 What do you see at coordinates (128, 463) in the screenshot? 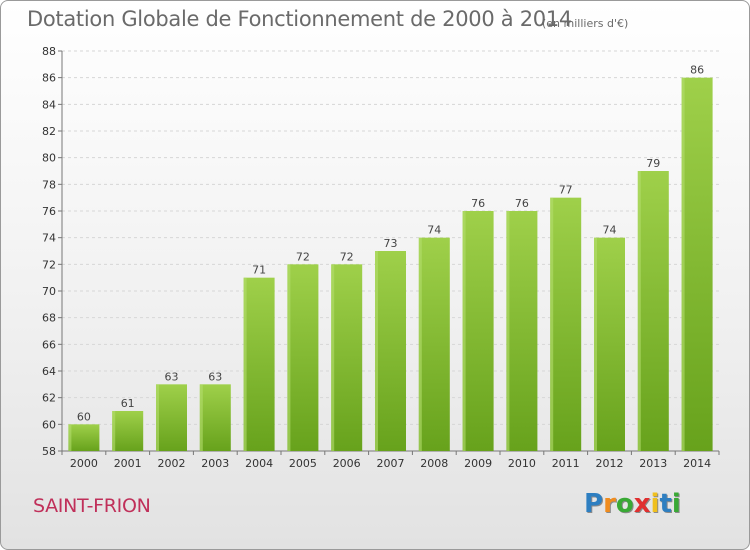
I see `x-tick-label-2001: 2001` at bounding box center [128, 463].